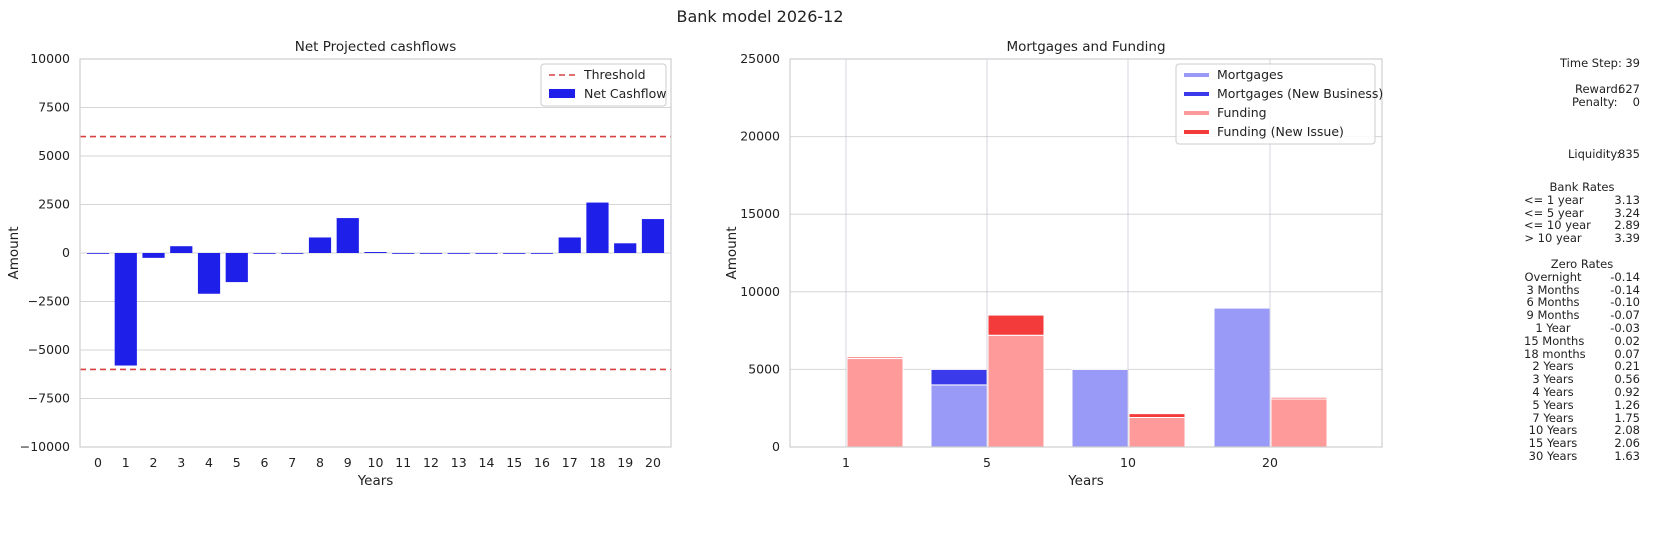 The height and width of the screenshot is (535, 1680). What do you see at coordinates (1250, 74) in the screenshot?
I see `legend-mortgages-label: Mortgages` at bounding box center [1250, 74].